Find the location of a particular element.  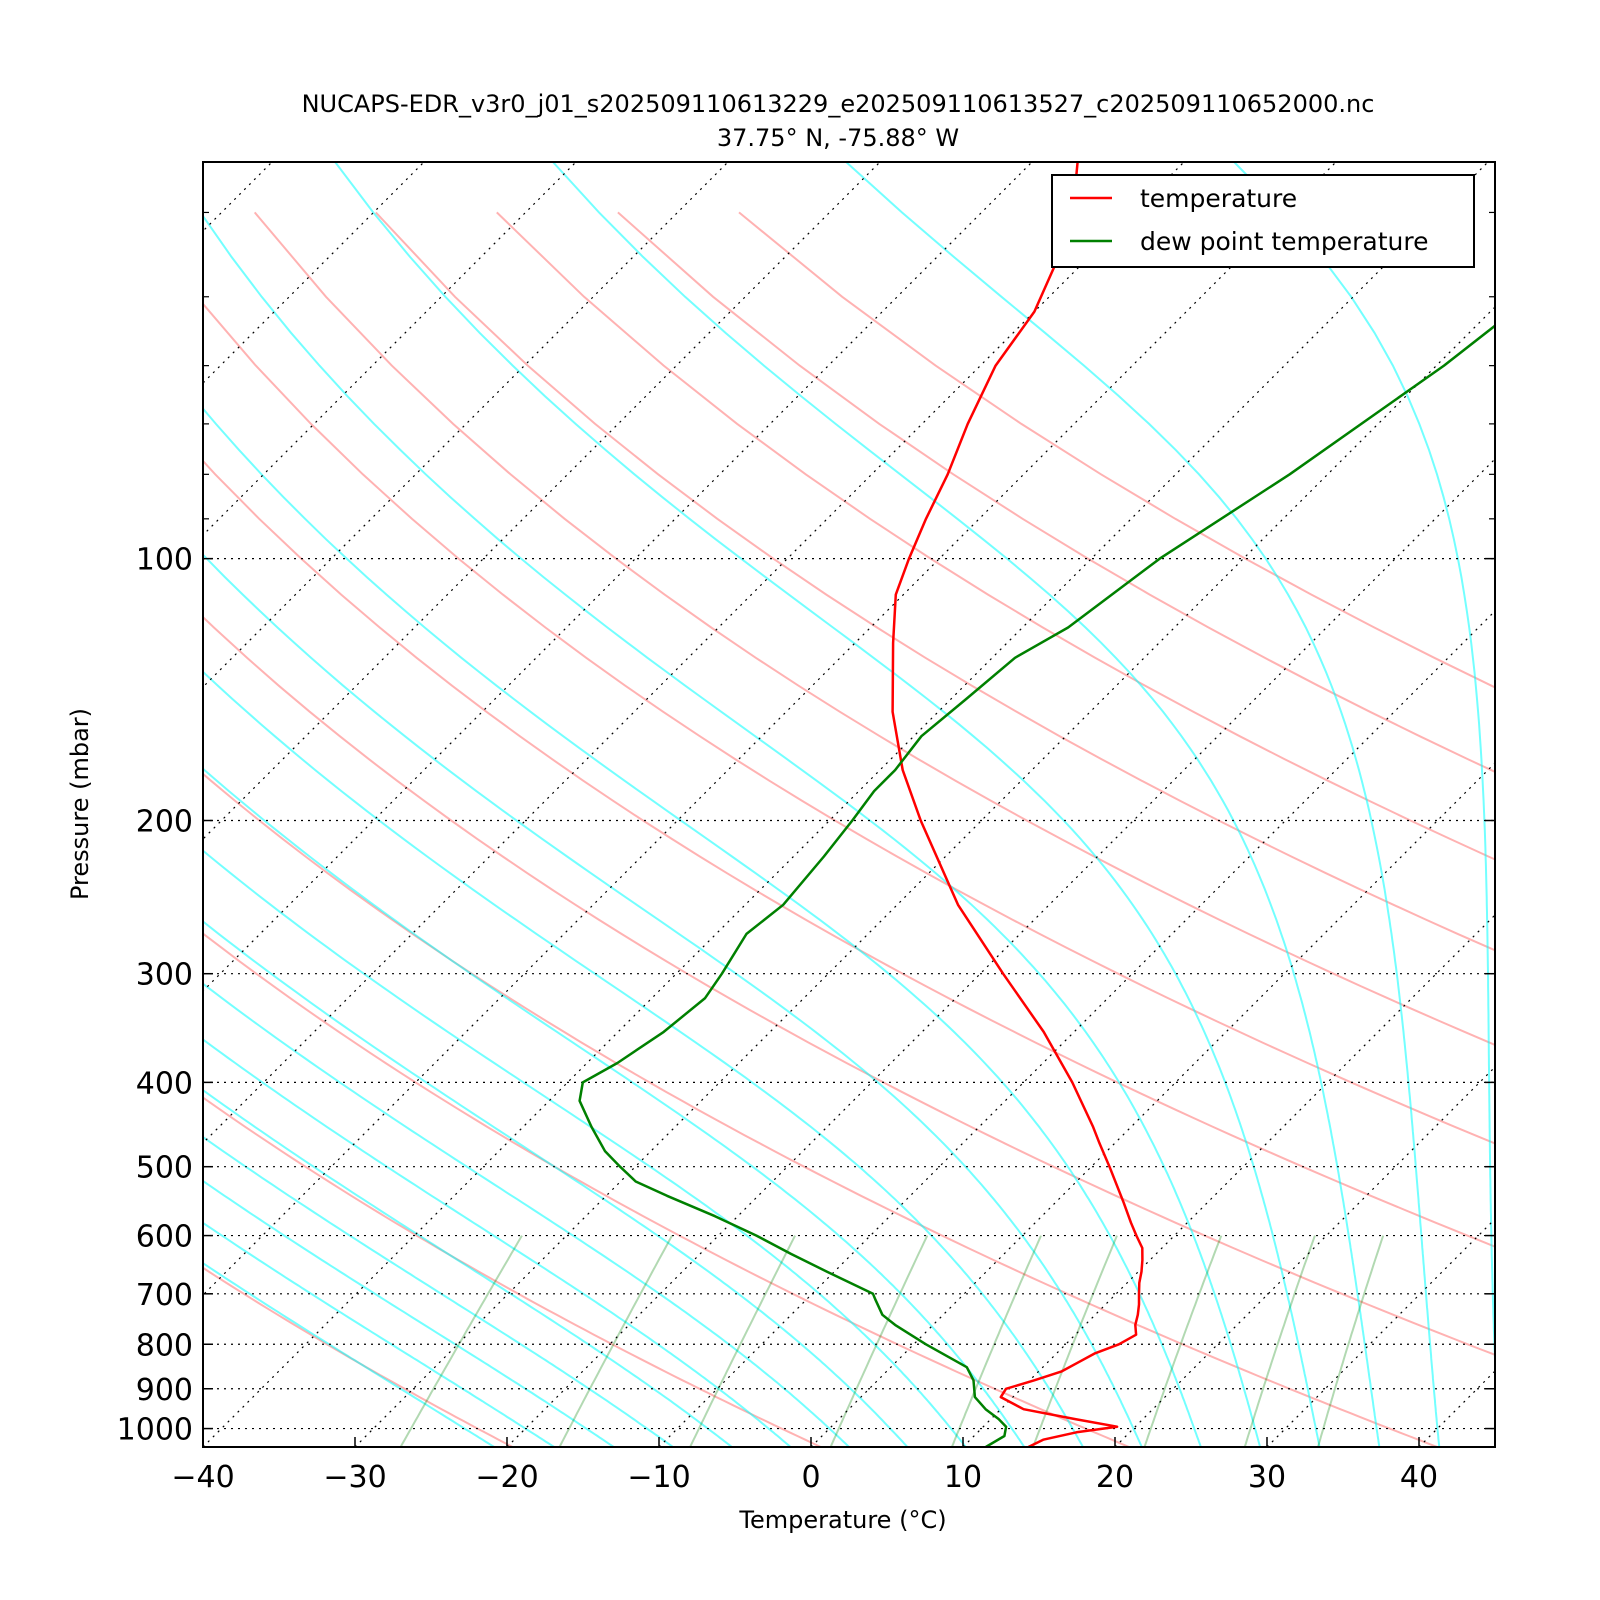

legend: temperature dew point temperature is located at coordinates (1263, 221).